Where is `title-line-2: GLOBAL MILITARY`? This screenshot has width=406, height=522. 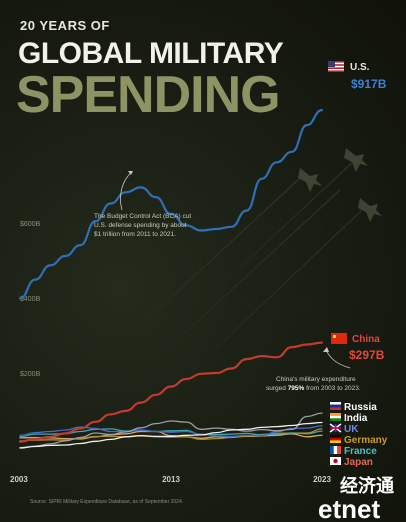
title-line-2: GLOBAL MILITARY is located at coordinates (151, 53).